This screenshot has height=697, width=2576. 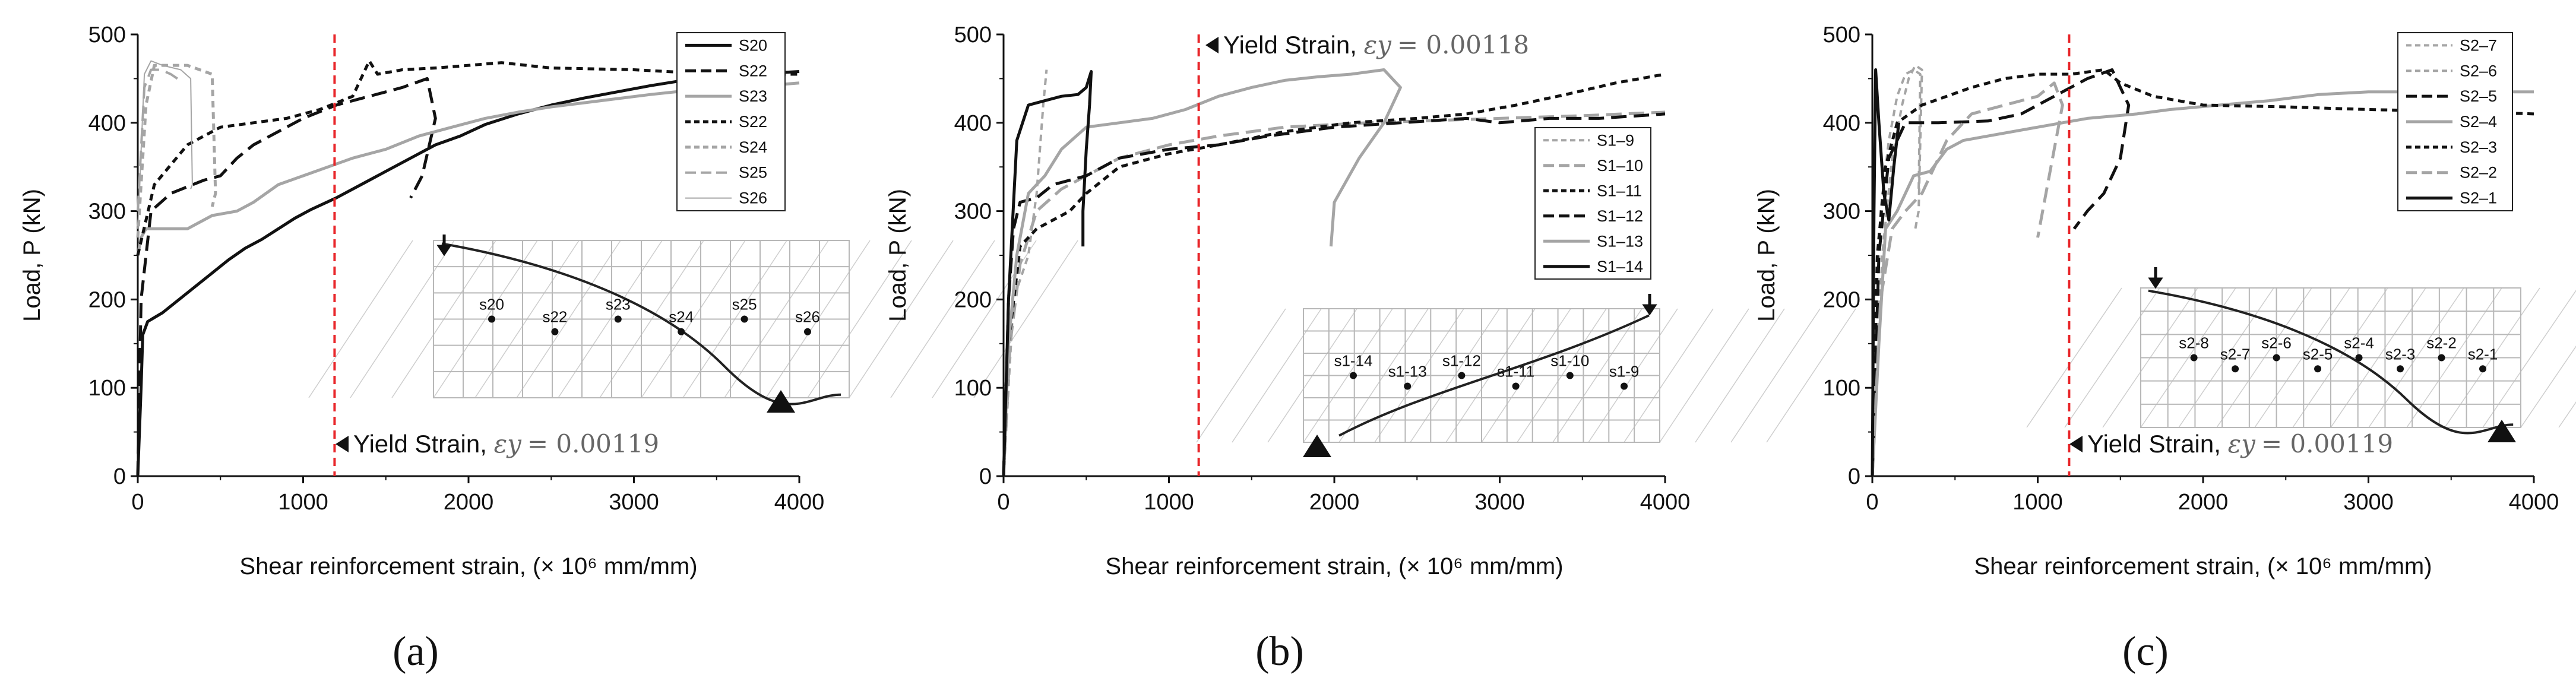 I want to click on series-line-S1–14, so click(x=1047, y=273).